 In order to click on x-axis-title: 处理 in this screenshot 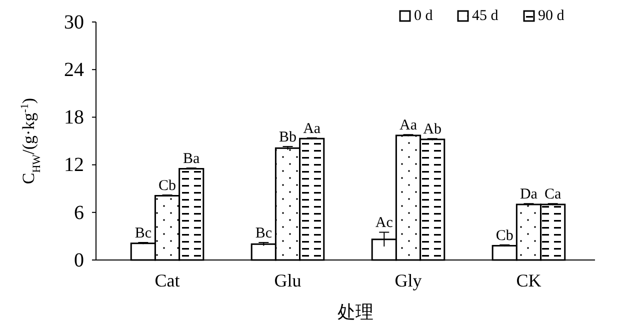, I will do `click(356, 312)`.